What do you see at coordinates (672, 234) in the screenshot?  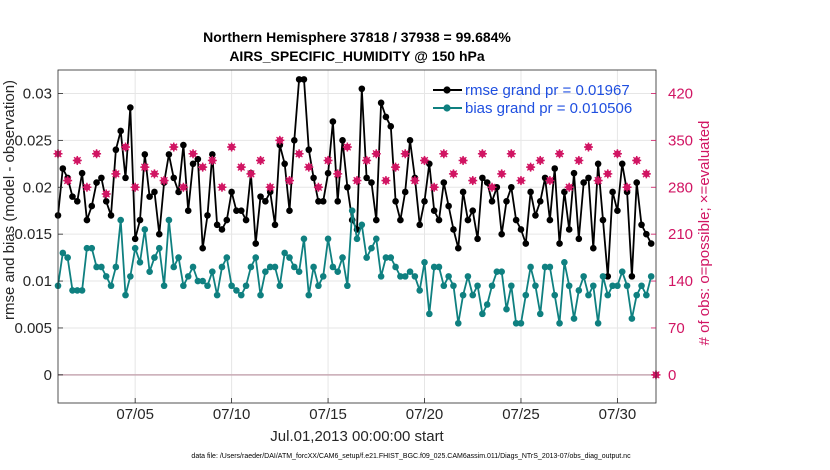 I see `y2-ticks: 0 70 140 210 280 350 420` at bounding box center [672, 234].